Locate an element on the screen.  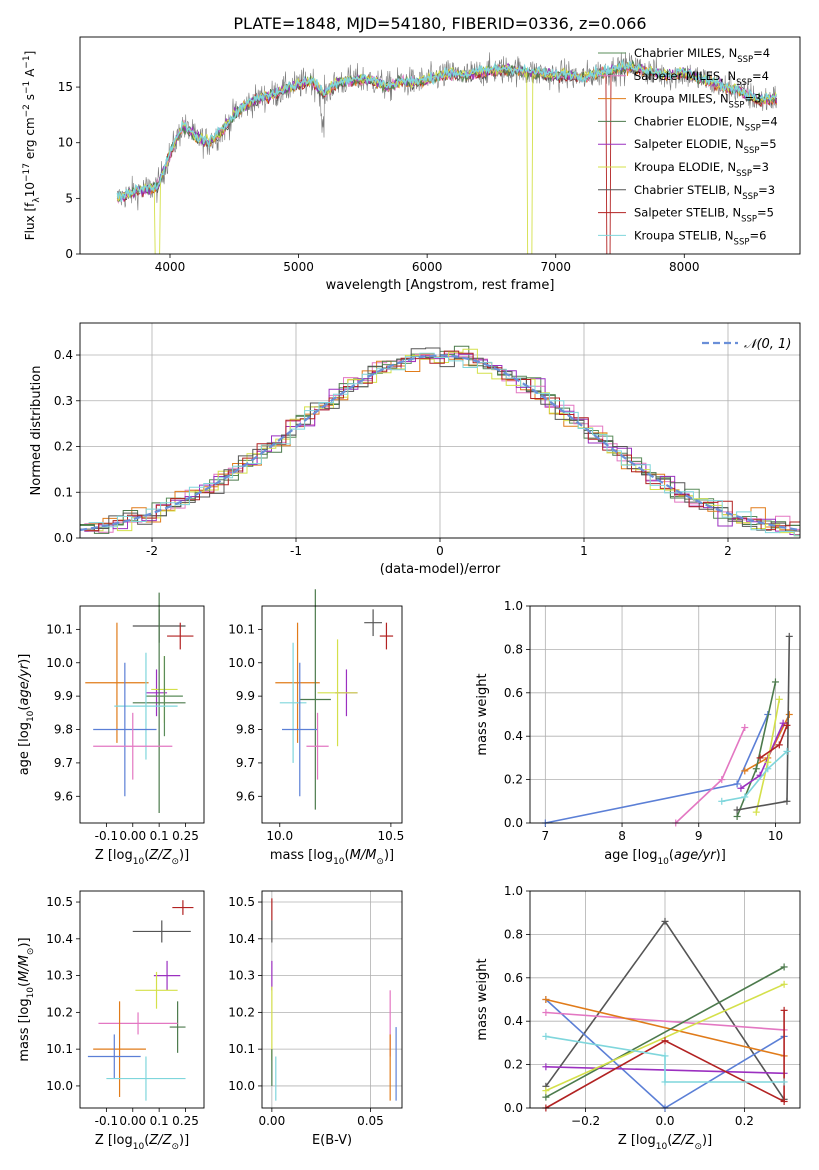
gaussian-curve is located at coordinates (440, 443).